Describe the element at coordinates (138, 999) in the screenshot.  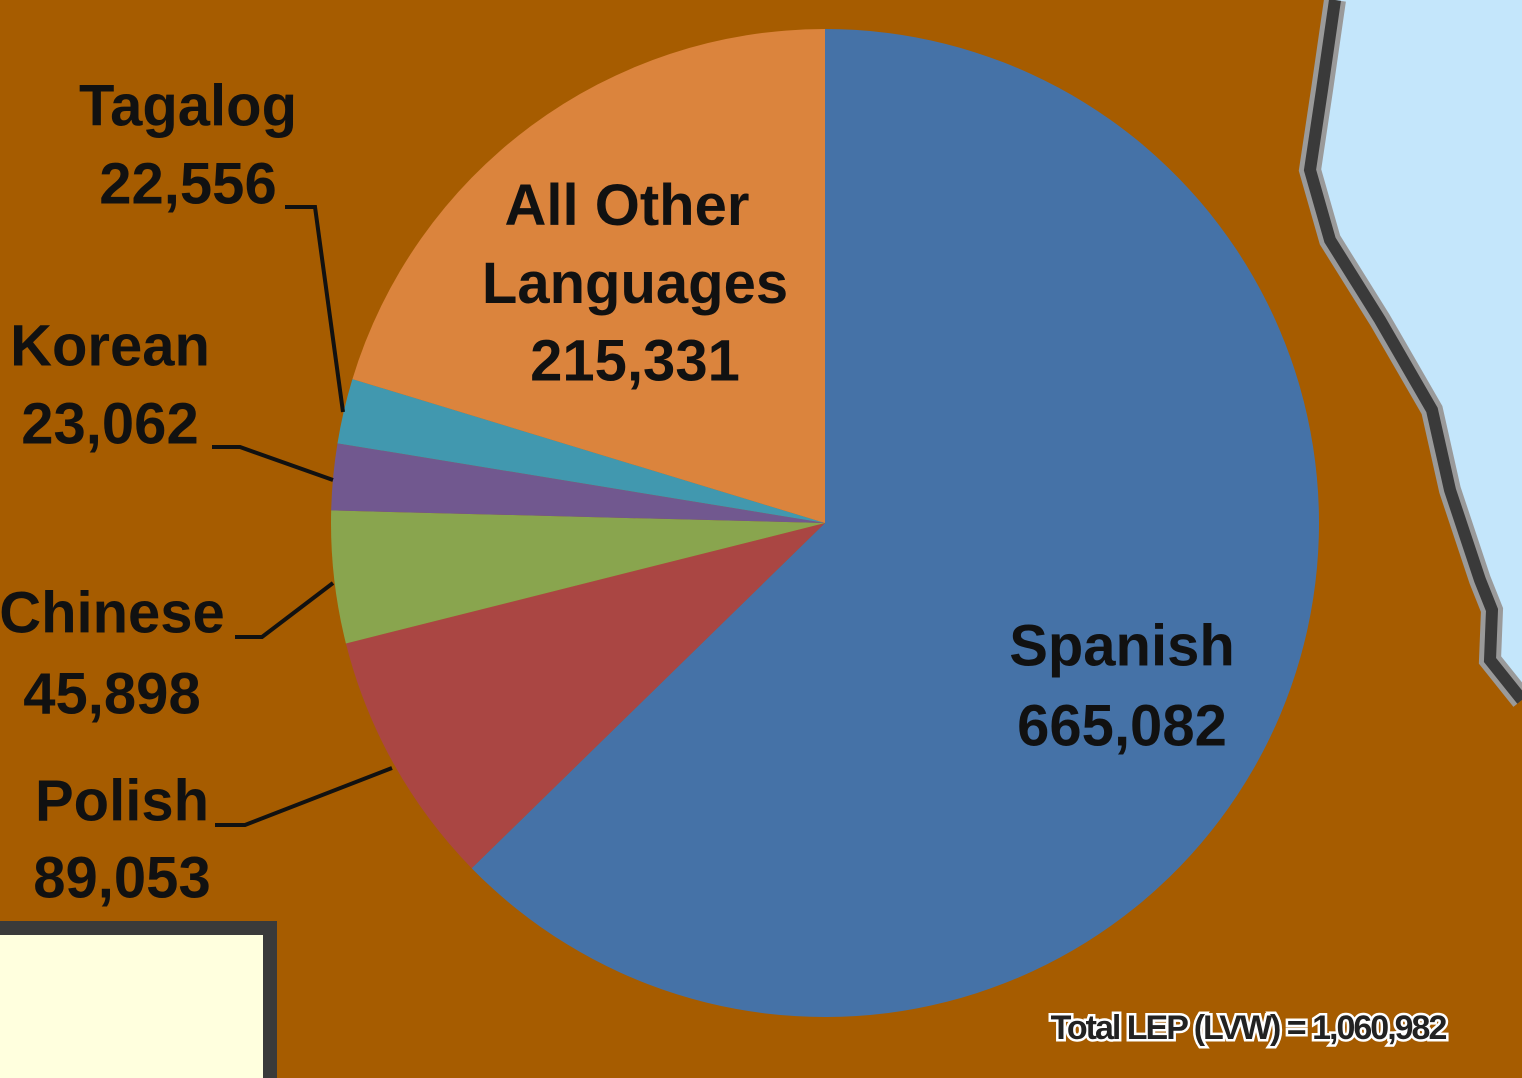
I see `map-region-box` at that location.